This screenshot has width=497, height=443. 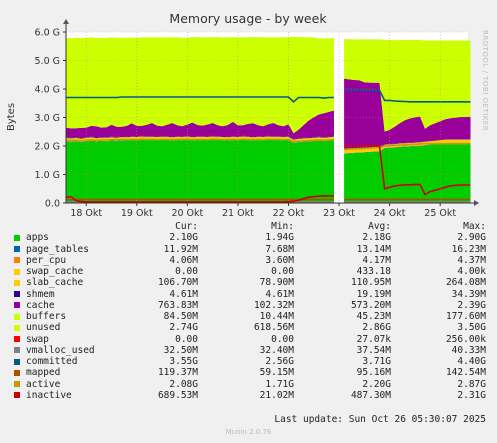 I want to click on y-tick-label: 1.0 G, so click(x=48, y=175).